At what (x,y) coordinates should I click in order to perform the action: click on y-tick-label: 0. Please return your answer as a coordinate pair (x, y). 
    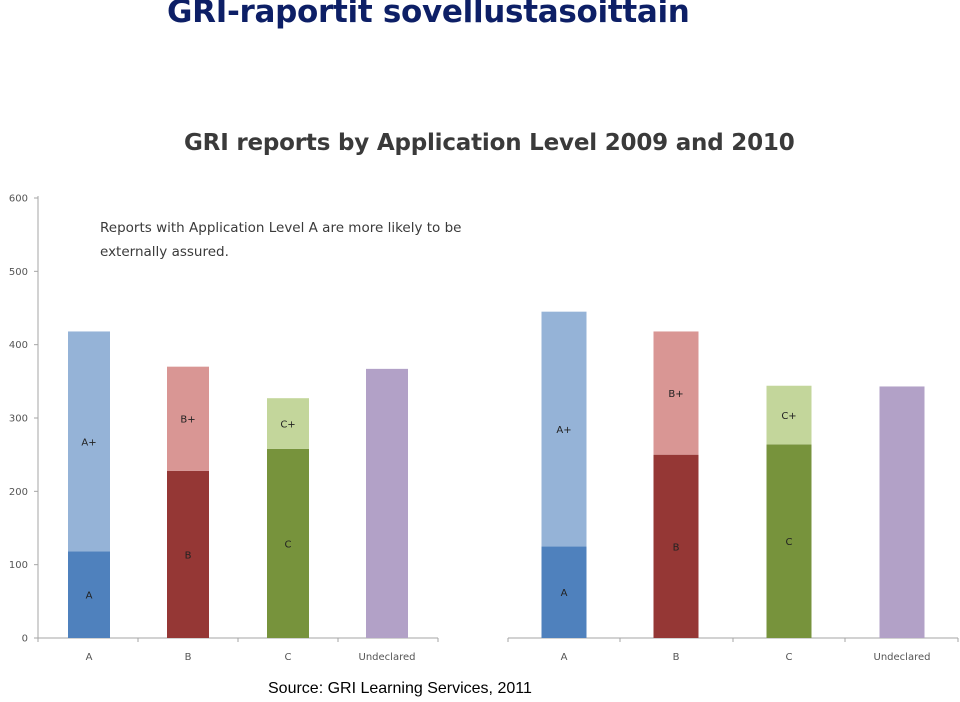
    Looking at the image, I should click on (25, 639).